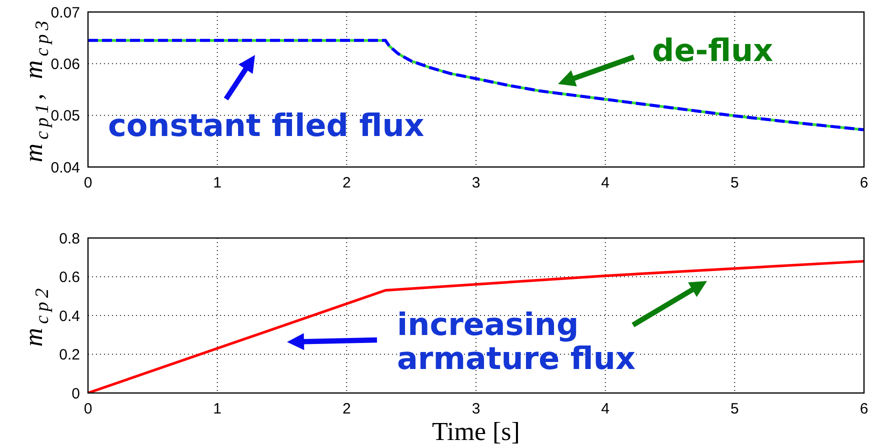  Describe the element at coordinates (65, 13) in the screenshot. I see `y-tick-label: 0.07` at that location.